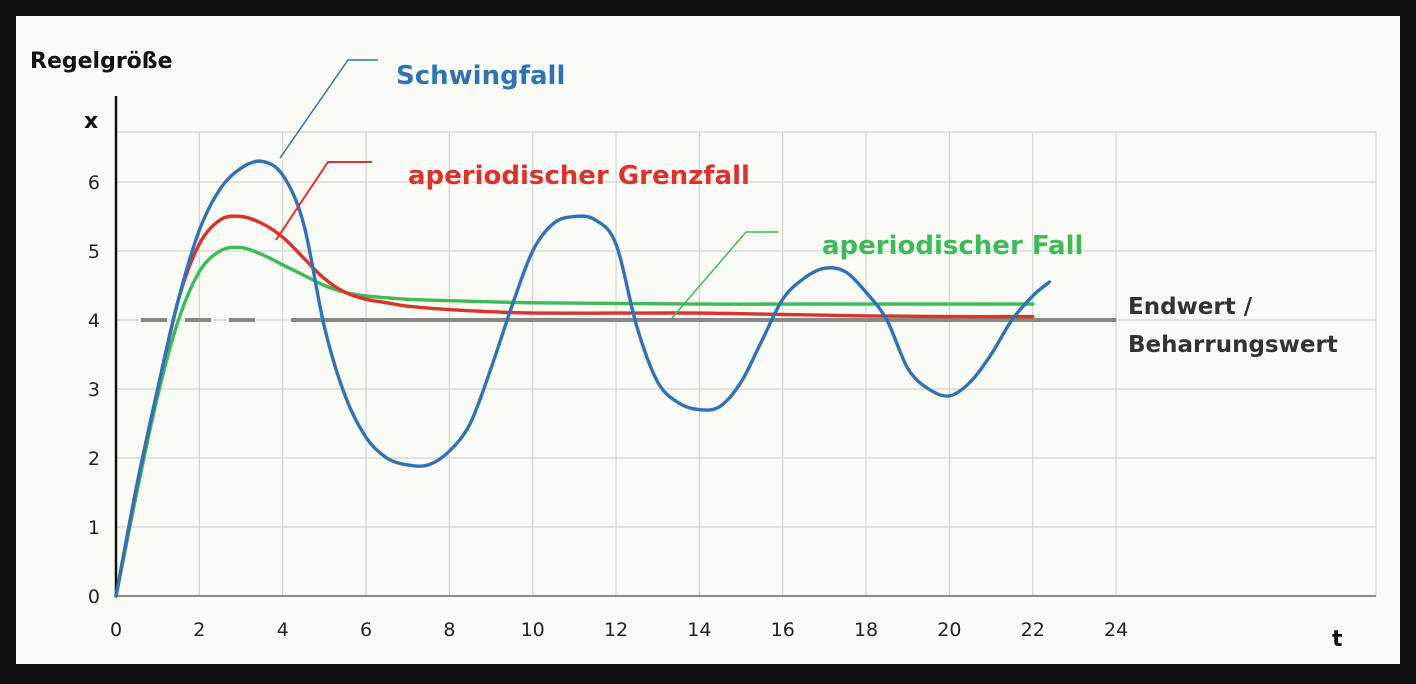 This screenshot has width=1416, height=684. I want to click on x-tick-label: 8, so click(449, 630).